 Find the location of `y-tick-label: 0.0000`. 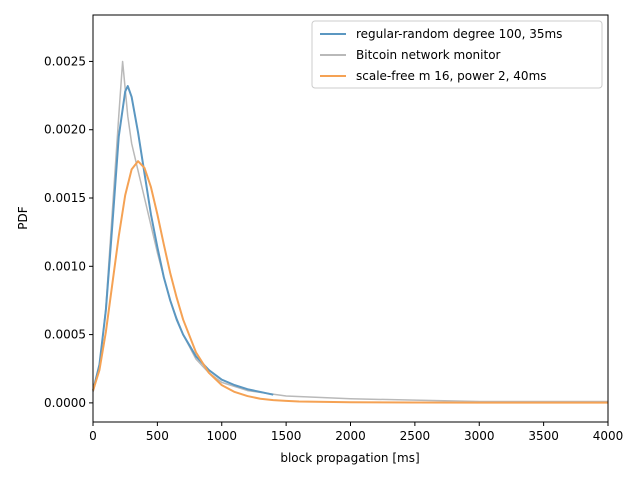

y-tick-label: 0.0000 is located at coordinates (65, 403).